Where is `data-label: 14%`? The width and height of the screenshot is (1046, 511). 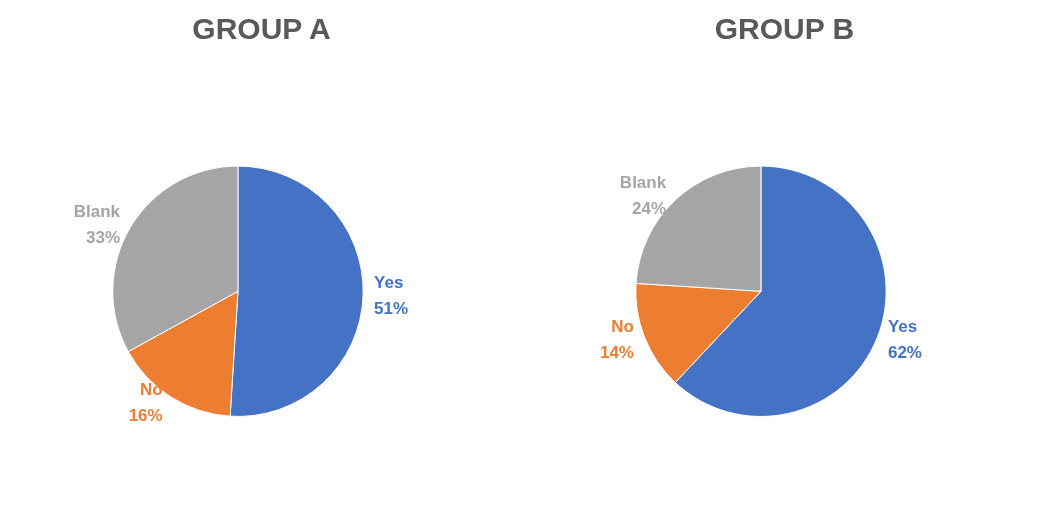 data-label: 14% is located at coordinates (616, 353).